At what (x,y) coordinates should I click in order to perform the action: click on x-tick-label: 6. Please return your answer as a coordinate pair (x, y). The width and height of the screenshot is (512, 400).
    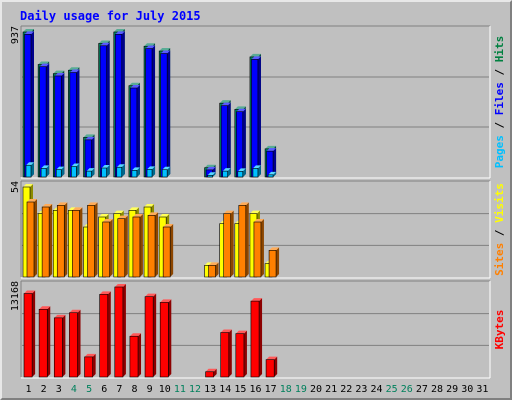
    Looking at the image, I should click on (104, 389).